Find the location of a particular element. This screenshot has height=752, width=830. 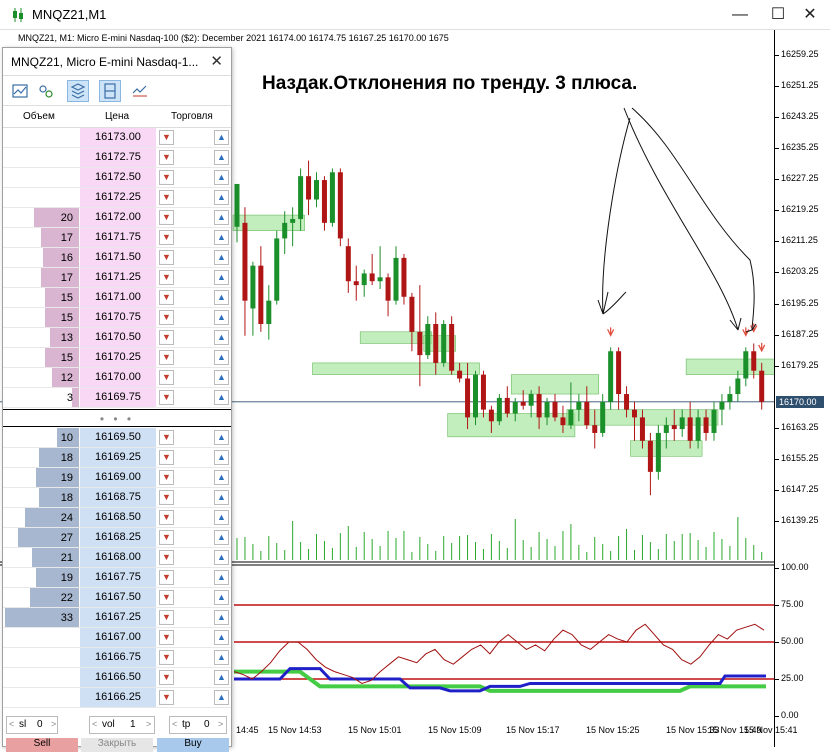

price-cell: 16171.25 is located at coordinates (118, 277).